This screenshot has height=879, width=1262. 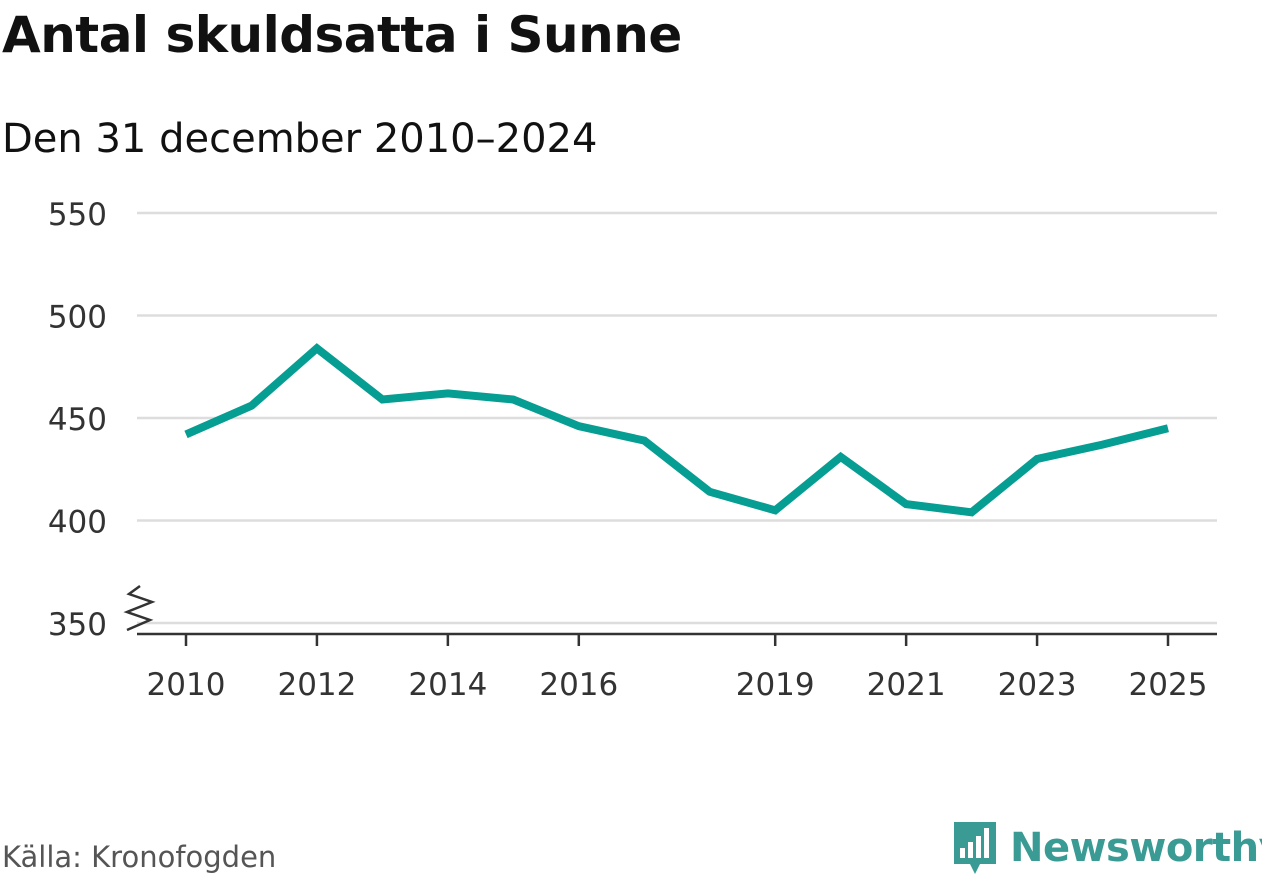 I want to click on brand-name: Newsworthy, so click(x=1136, y=848).